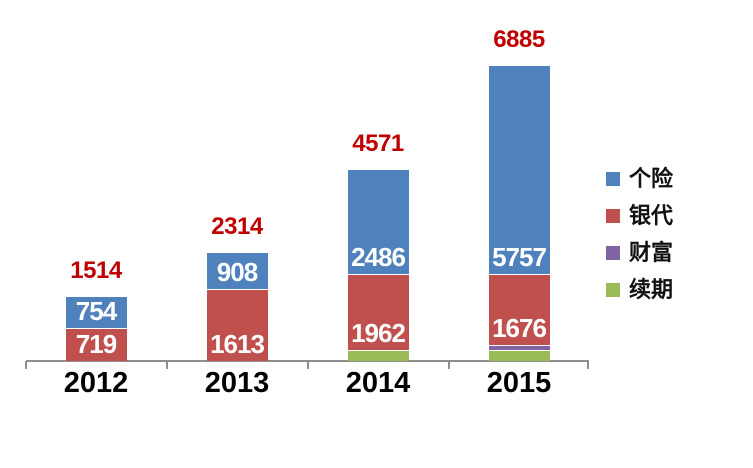 This screenshot has width=753, height=468. What do you see at coordinates (613, 216) in the screenshot?
I see `legend-swatch-yindai` at bounding box center [613, 216].